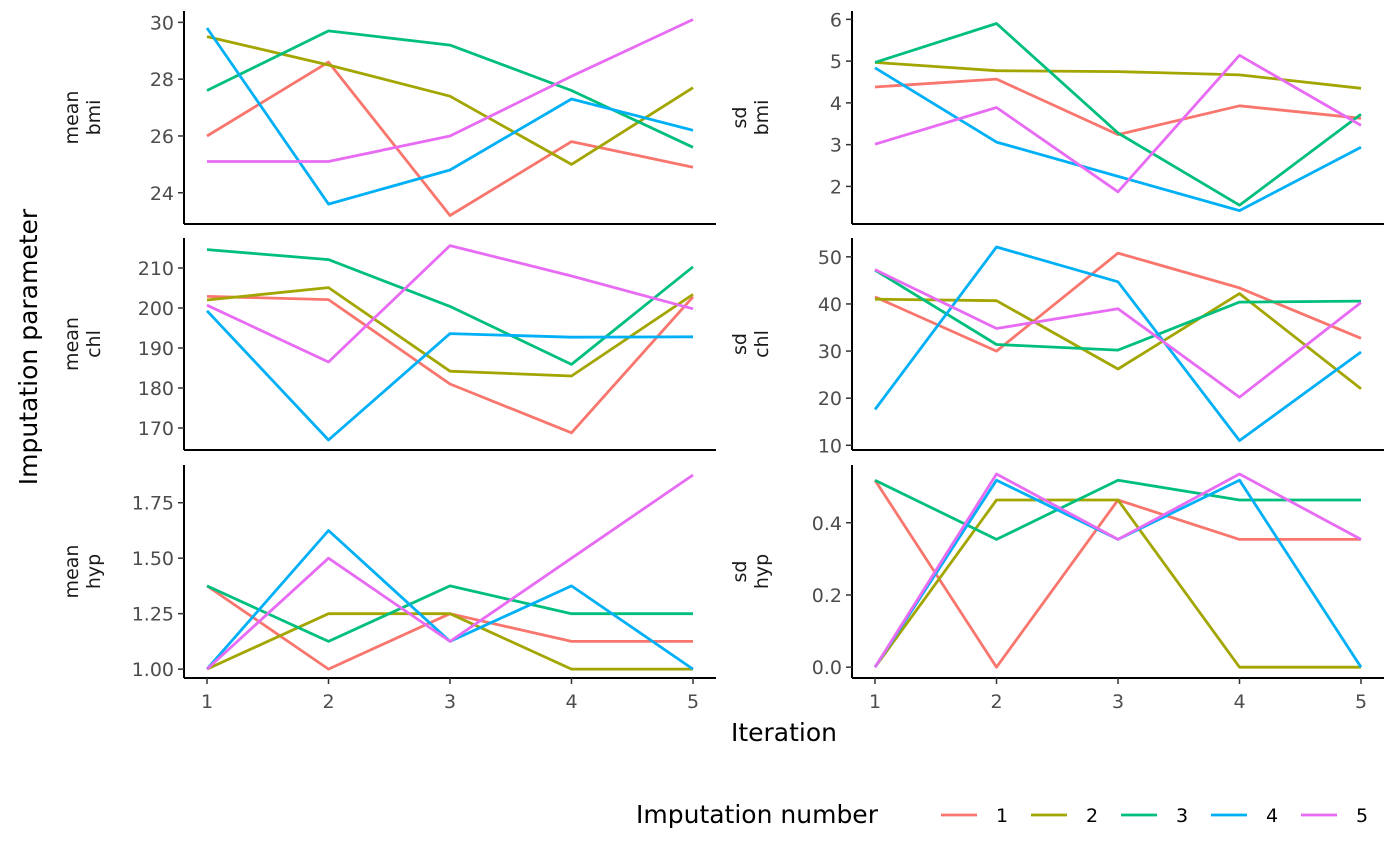 This screenshot has height=866, width=1400. Describe the element at coordinates (827, 596) in the screenshot. I see `y-tick-label: 0.2` at that location.